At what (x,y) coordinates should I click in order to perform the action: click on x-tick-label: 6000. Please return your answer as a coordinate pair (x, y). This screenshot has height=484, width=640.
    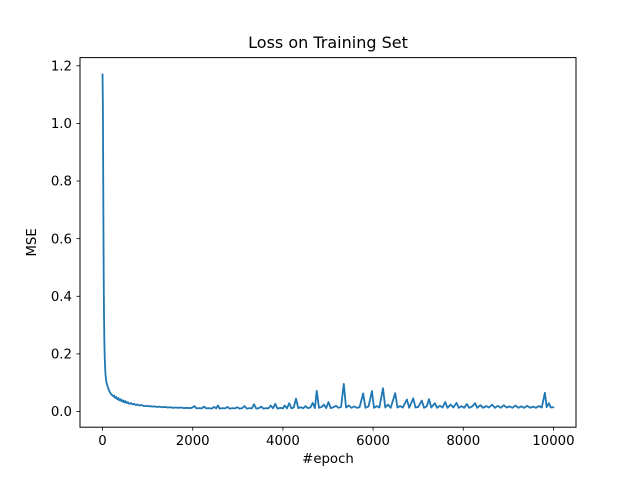
    Looking at the image, I should click on (373, 441).